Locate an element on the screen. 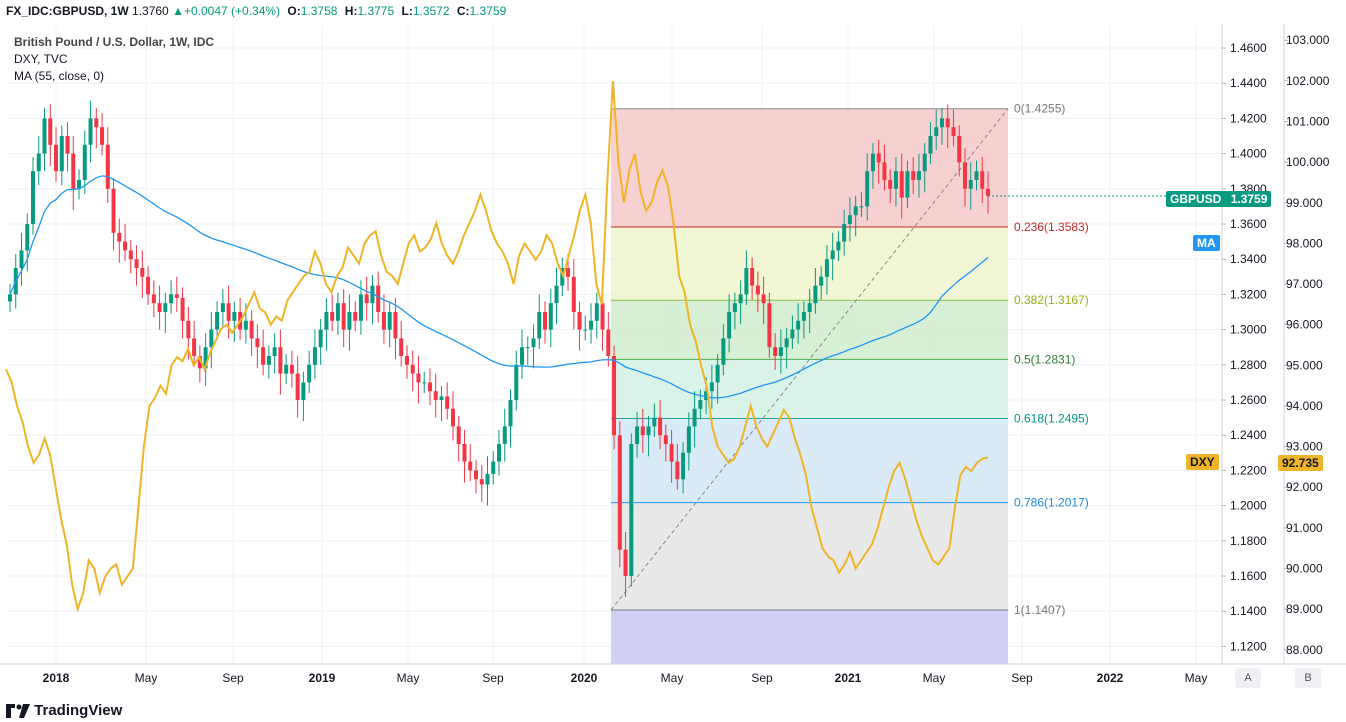  fib-level-label: 1(1.1407) is located at coordinates (1039, 610).